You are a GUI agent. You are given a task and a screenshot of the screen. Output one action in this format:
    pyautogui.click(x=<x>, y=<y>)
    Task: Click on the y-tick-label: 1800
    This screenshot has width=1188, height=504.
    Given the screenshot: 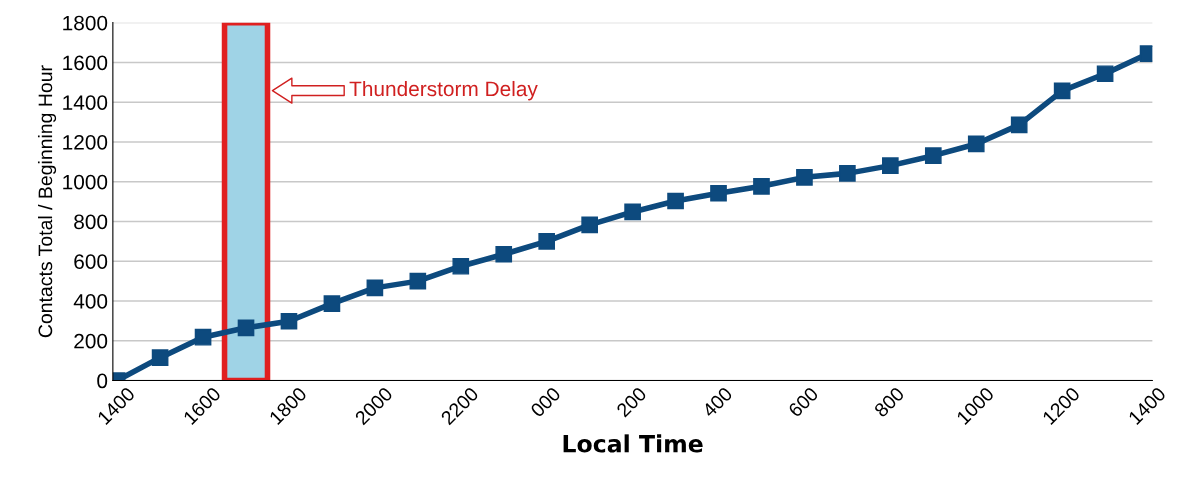 What is the action you would take?
    pyautogui.click(x=85, y=23)
    